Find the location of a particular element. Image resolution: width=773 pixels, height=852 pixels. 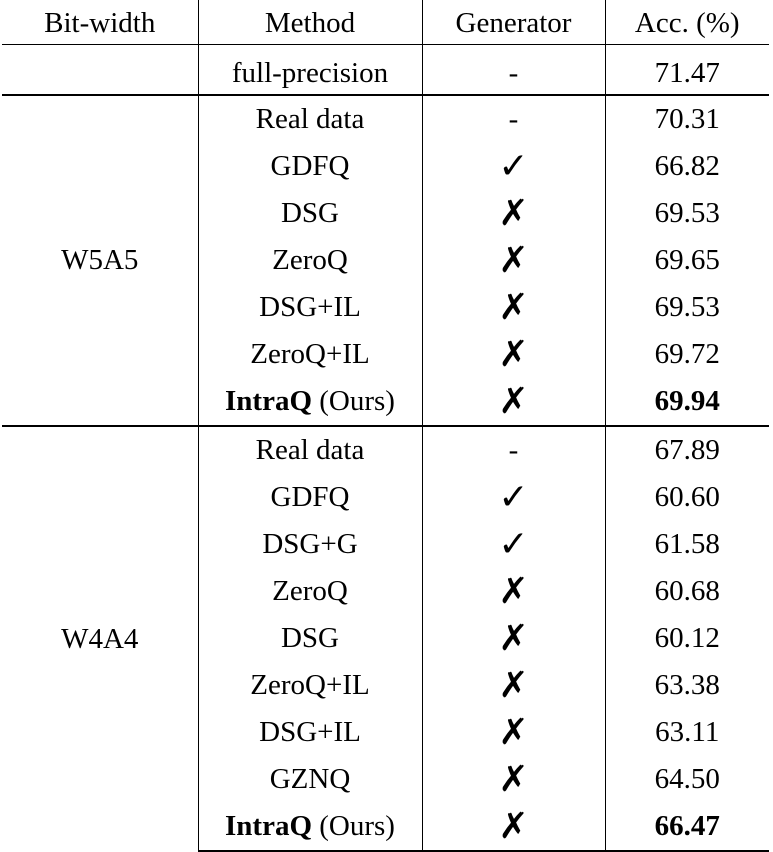

table-row: DSG+G ✓ 61.58 is located at coordinates (385, 544).